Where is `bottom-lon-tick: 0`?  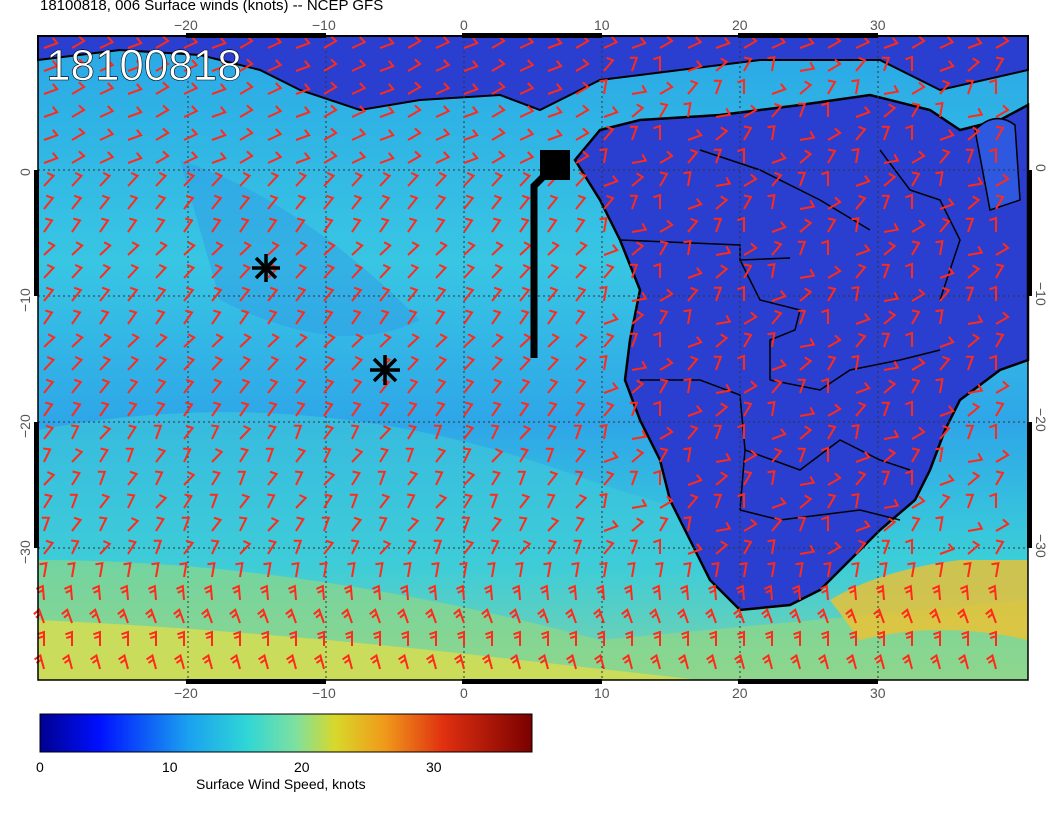
bottom-lon-tick: 0 is located at coordinates (464, 692).